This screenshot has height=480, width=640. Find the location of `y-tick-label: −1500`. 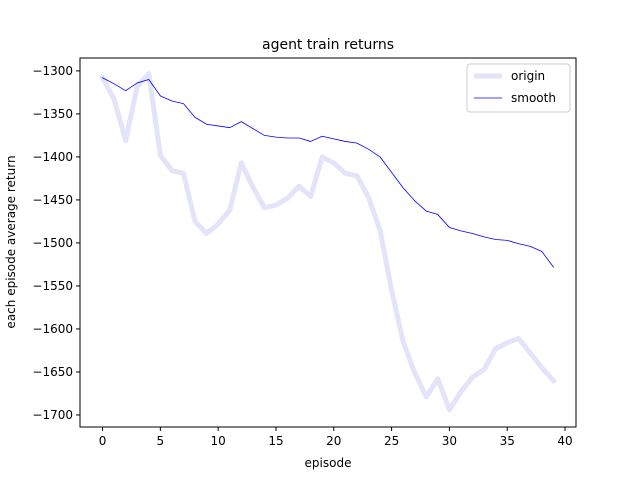

y-tick-label: −1500 is located at coordinates (52, 243).